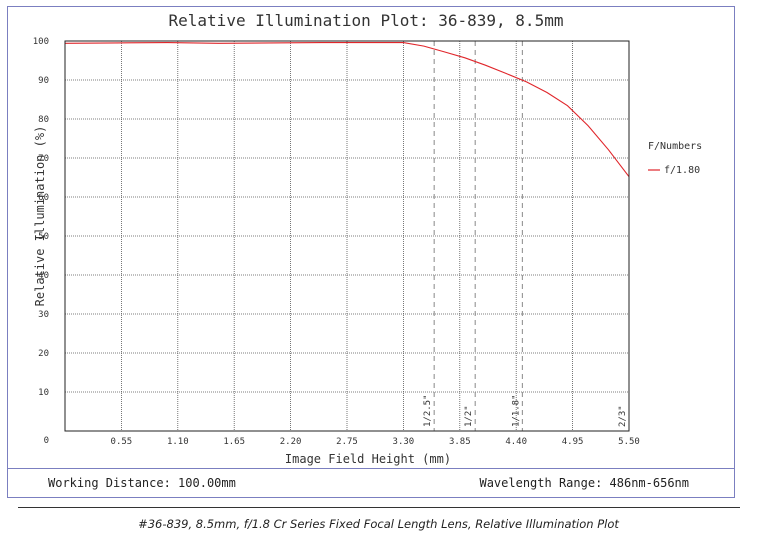 Image resolution: width=757 pixels, height=540 pixels. What do you see at coordinates (379, 507) in the screenshot?
I see `caption-rule` at bounding box center [379, 507].